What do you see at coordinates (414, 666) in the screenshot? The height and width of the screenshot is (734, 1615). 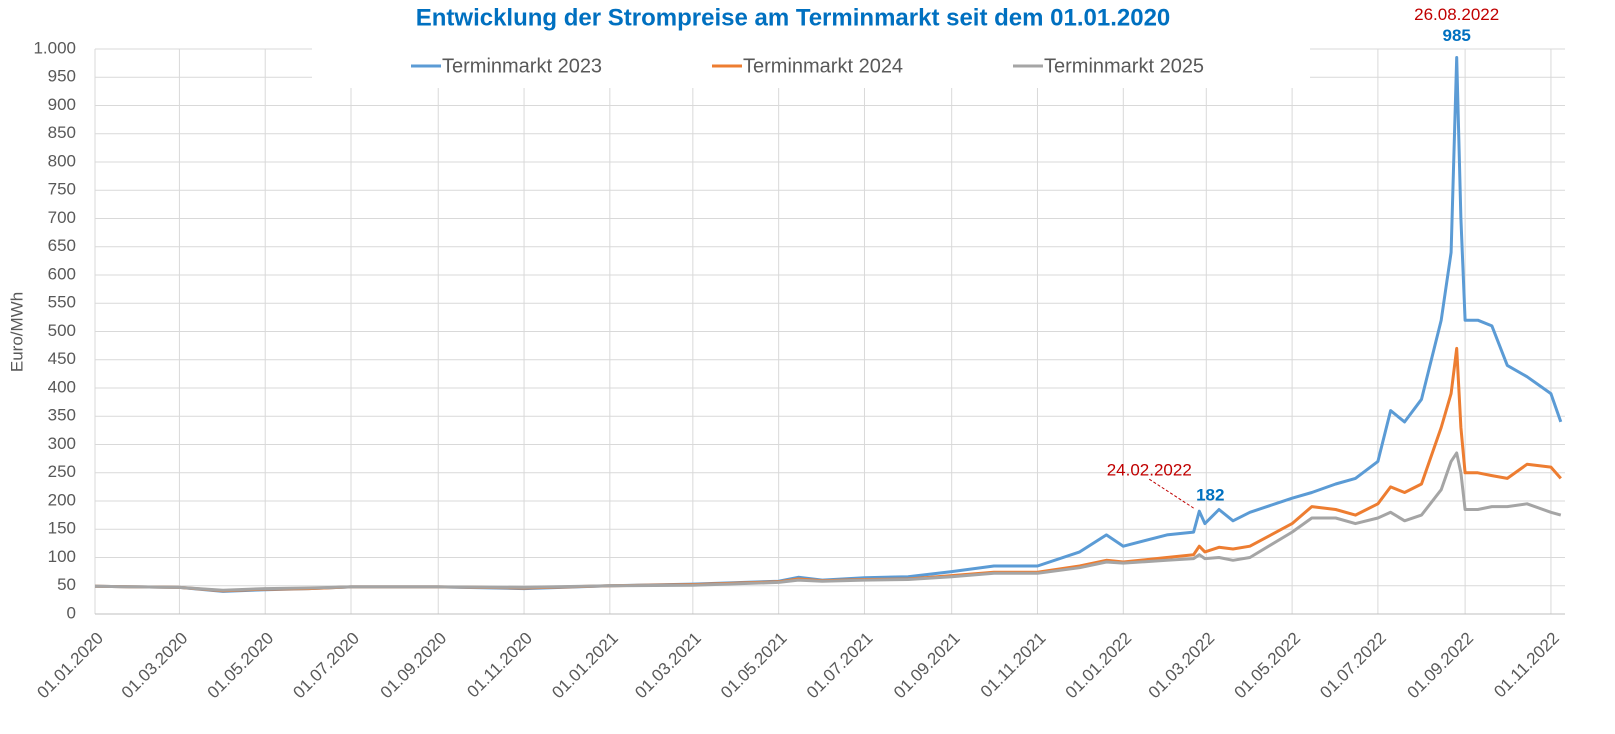 I see `x-tick-label: 01.09.2020` at bounding box center [414, 666].